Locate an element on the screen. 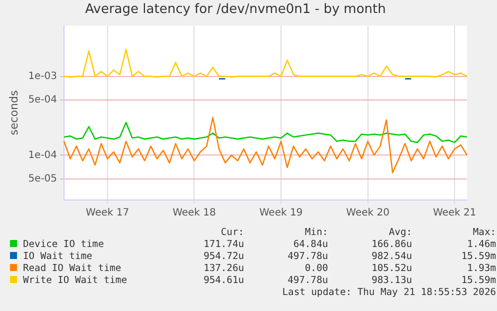  text: 64.84u is located at coordinates (310, 245).